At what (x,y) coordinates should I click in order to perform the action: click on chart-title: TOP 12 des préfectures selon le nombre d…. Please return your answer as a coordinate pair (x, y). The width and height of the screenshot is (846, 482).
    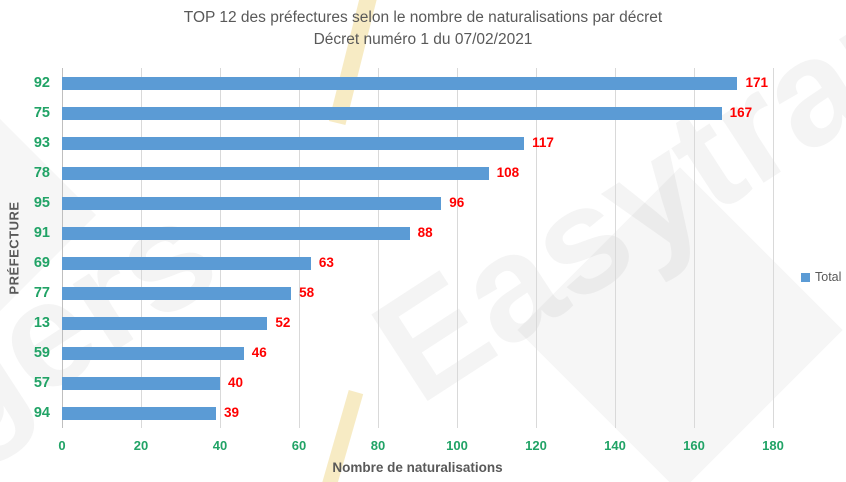
    Looking at the image, I should click on (423, 29).